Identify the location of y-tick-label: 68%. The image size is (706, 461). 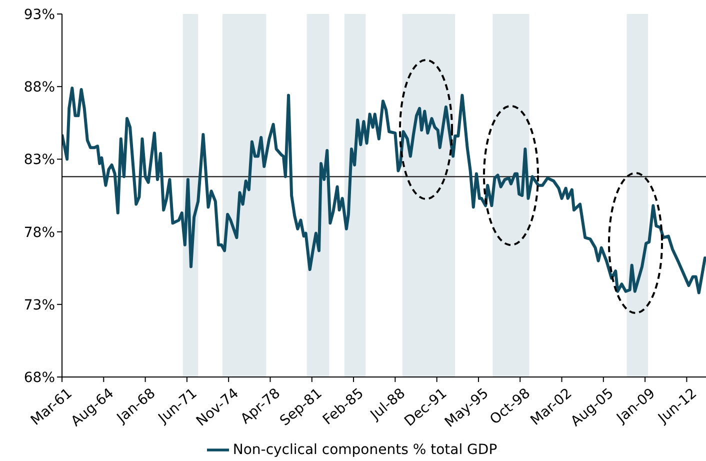
(39, 378).